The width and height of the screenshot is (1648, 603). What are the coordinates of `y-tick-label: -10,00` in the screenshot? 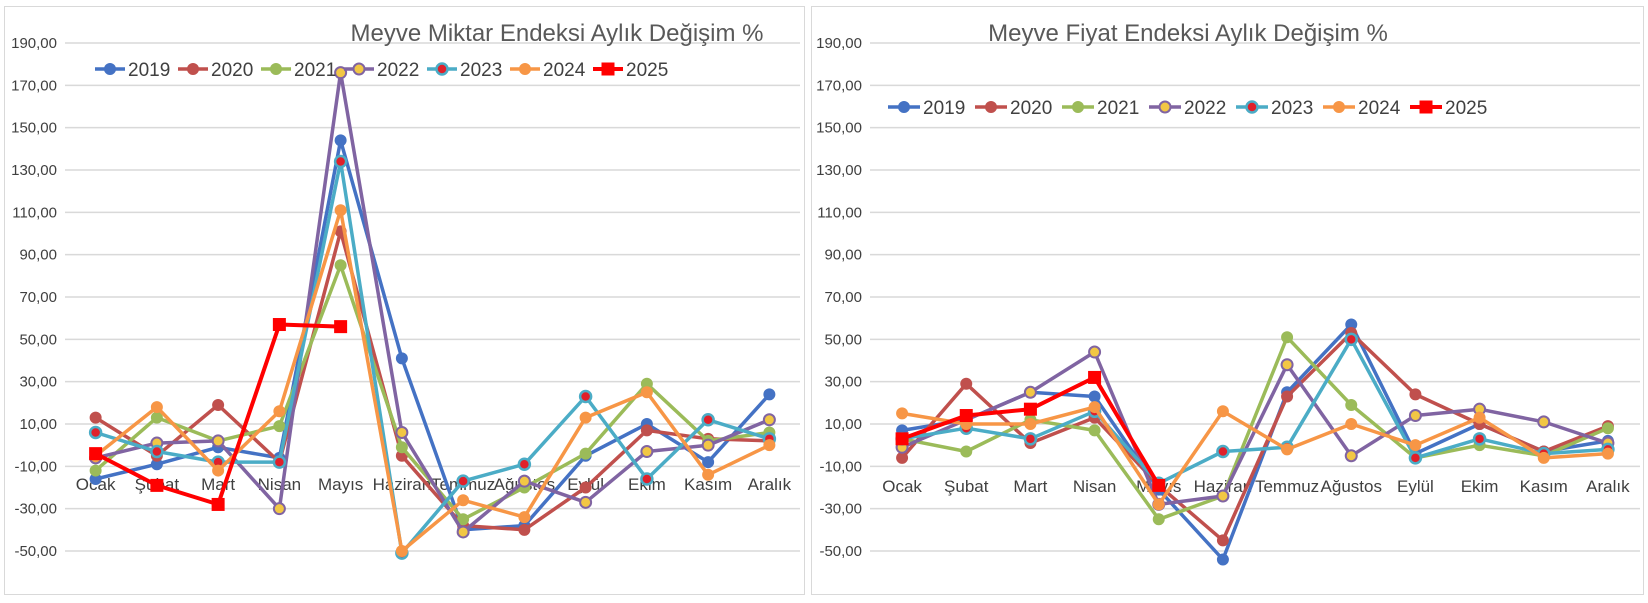 It's located at (35, 466).